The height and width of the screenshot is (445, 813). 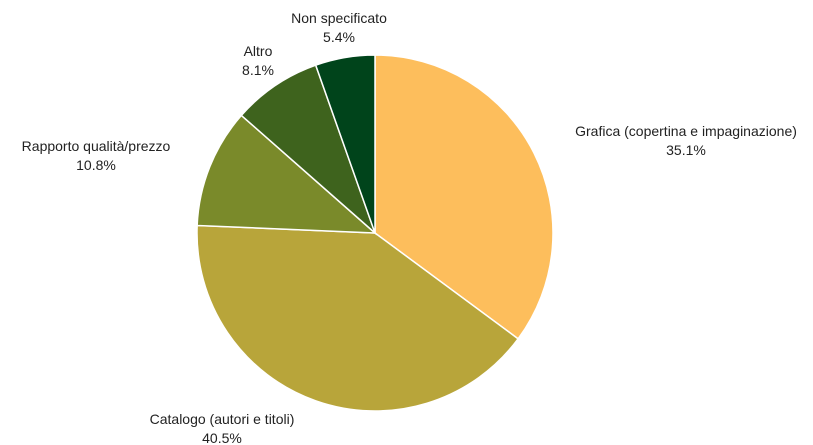 I want to click on pie-slice-altro, so click(x=308, y=150).